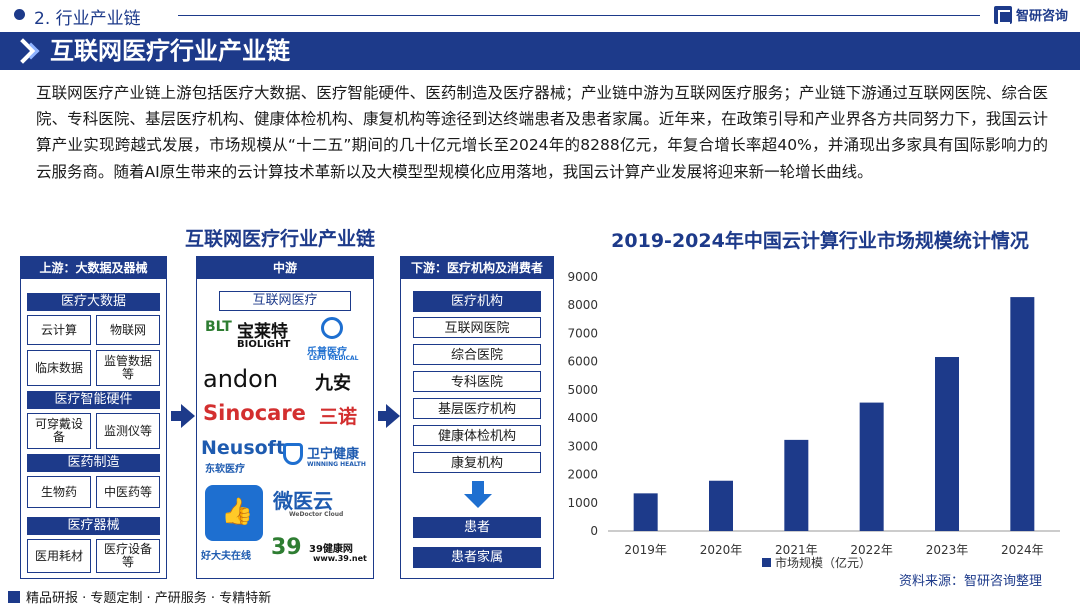  I want to click on downstream-item: 康复机构, so click(477, 462).